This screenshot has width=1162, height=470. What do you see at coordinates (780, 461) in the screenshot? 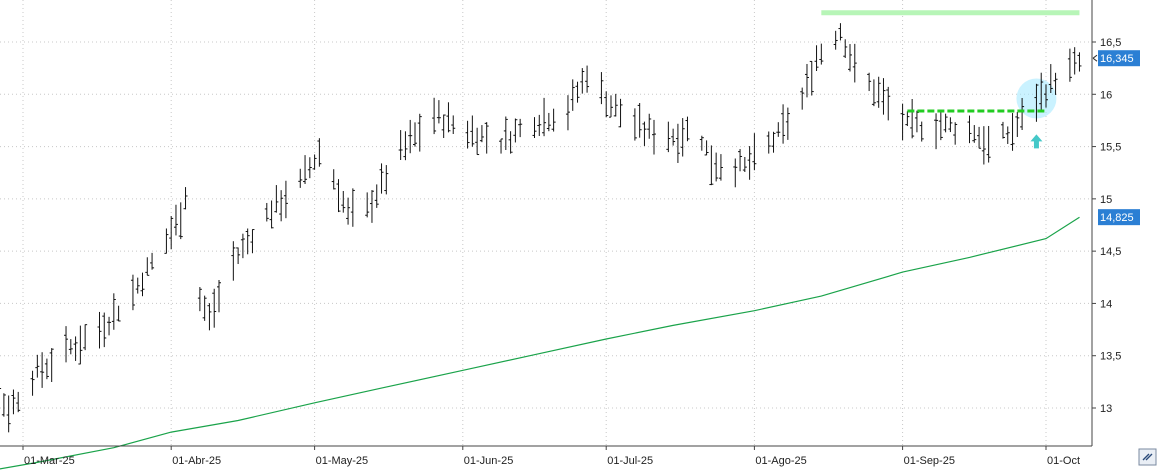
I see `x-tick-label: 01-Ago-25` at bounding box center [780, 461].